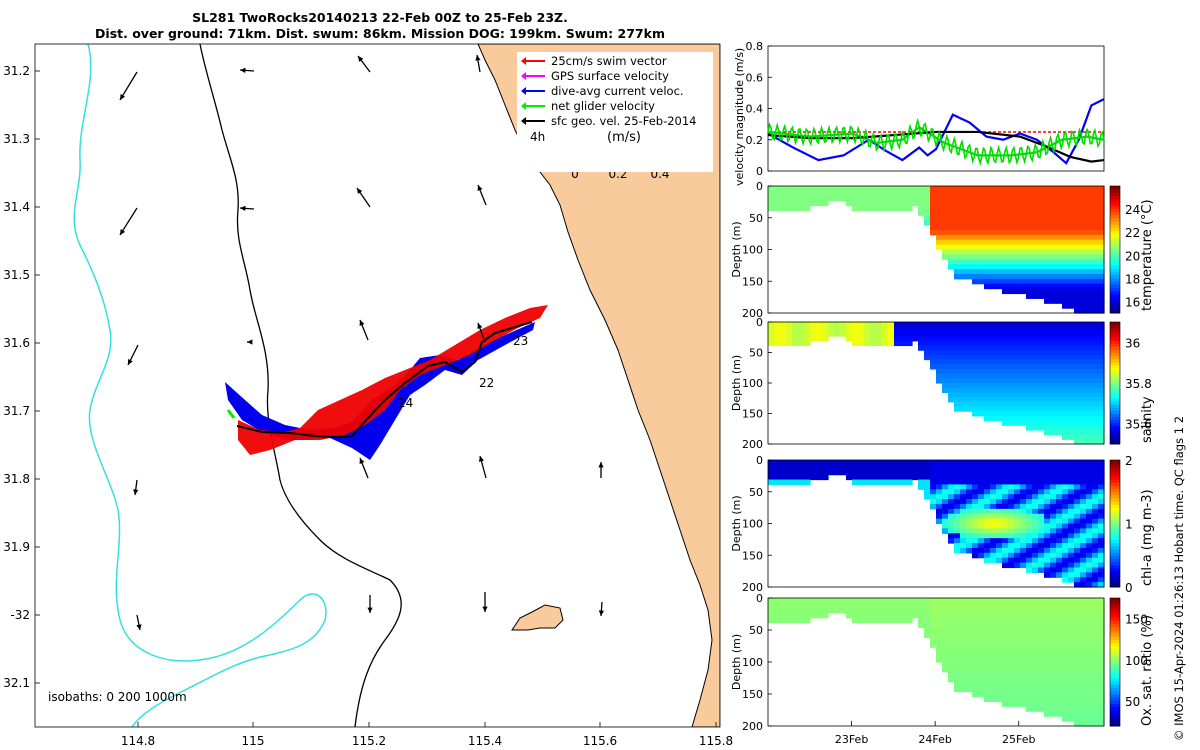 This screenshot has height=750, width=1200. What do you see at coordinates (1132, 233) in the screenshot?
I see `temperature-colorbar-tick: 22` at bounding box center [1132, 233].